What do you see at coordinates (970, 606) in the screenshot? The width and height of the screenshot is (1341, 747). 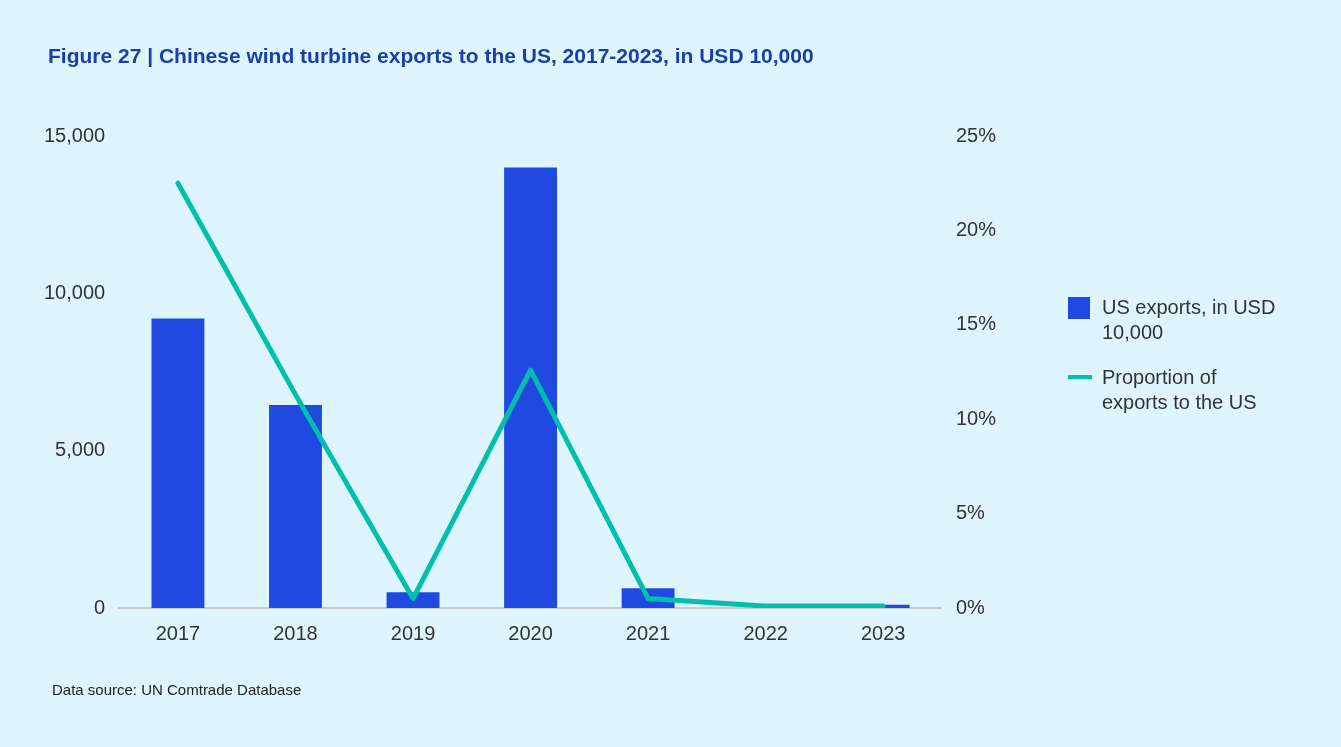 I see `y2-tick-label: 0%` at bounding box center [970, 606].